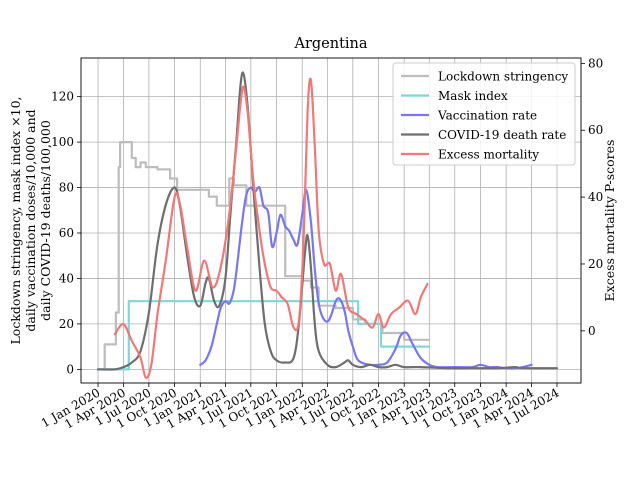  I want to click on series-line-mask-index, so click(263, 335).